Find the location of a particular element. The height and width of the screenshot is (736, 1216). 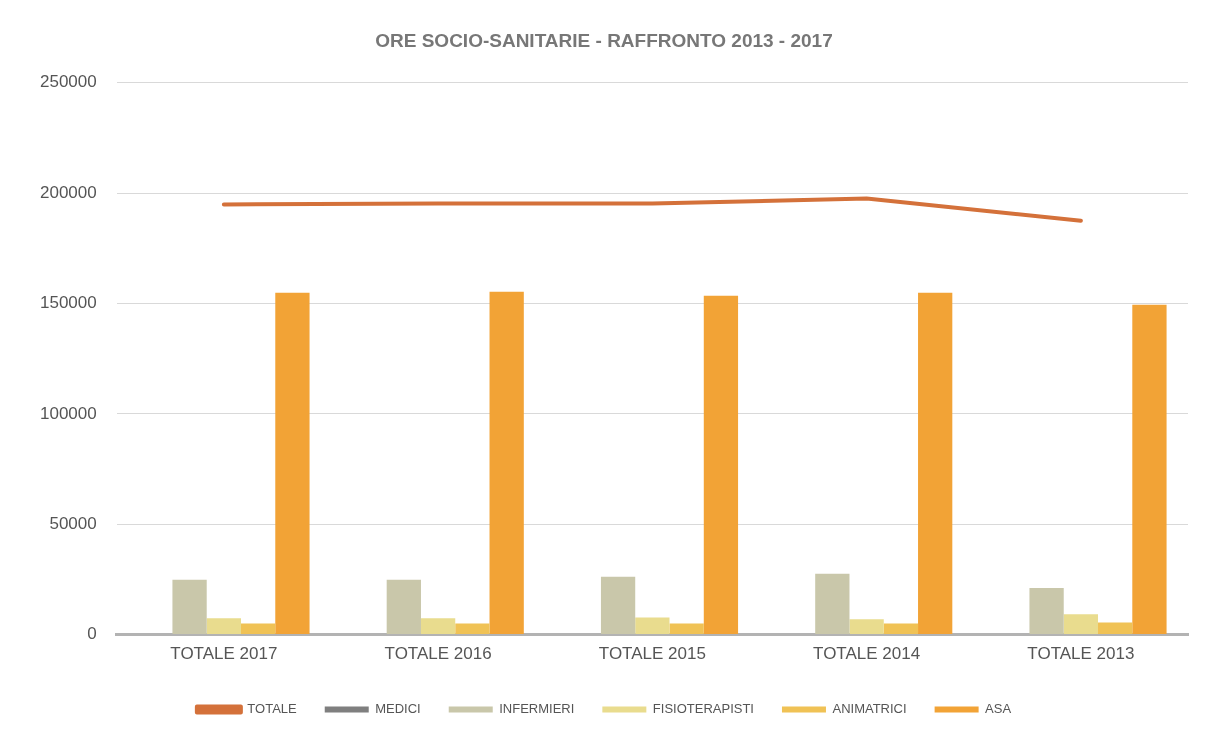

x-tick-label: TOTALE 2013 is located at coordinates (1081, 654).